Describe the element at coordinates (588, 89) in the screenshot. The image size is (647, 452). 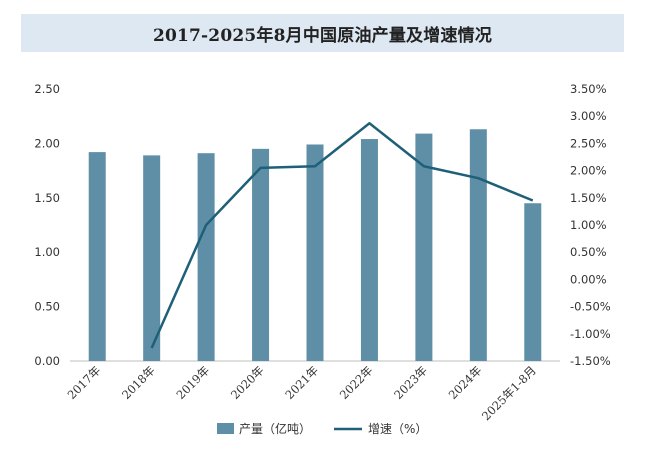
I see `y-right-tick-label: 3.50%` at that location.